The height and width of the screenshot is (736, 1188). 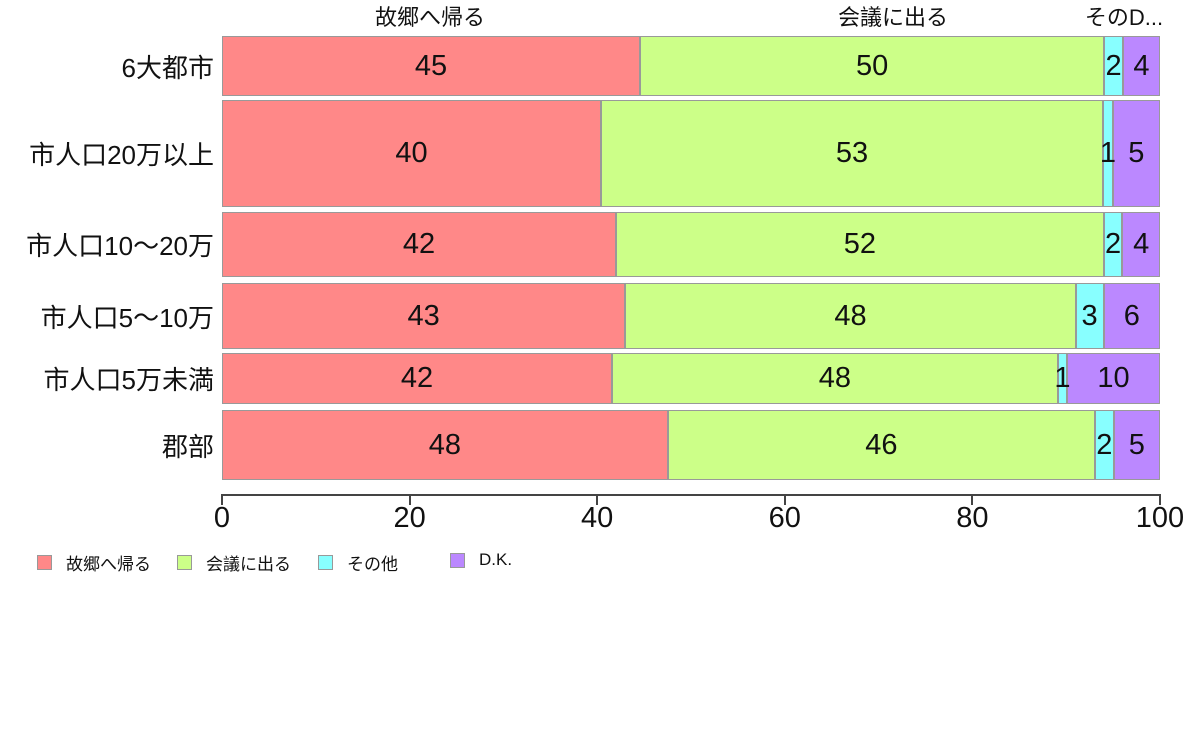 I want to click on bar-segment-4: 6, so click(x=1131, y=316).